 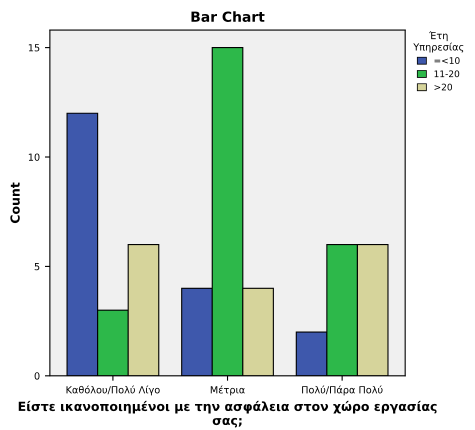 I want to click on legend-label: =<10, so click(x=447, y=60).